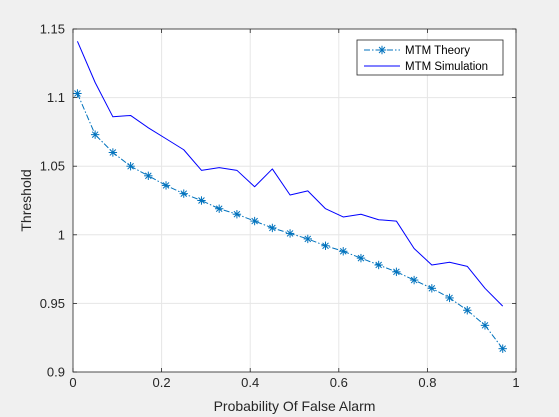 This screenshot has height=417, width=559. I want to click on x-tick-label: 0, so click(72, 382).